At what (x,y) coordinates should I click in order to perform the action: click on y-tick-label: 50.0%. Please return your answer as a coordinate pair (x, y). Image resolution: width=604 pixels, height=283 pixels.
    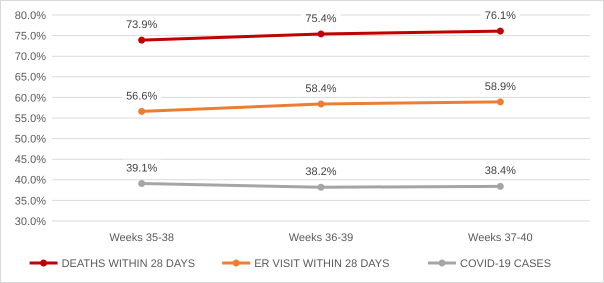
    Looking at the image, I should click on (30, 139).